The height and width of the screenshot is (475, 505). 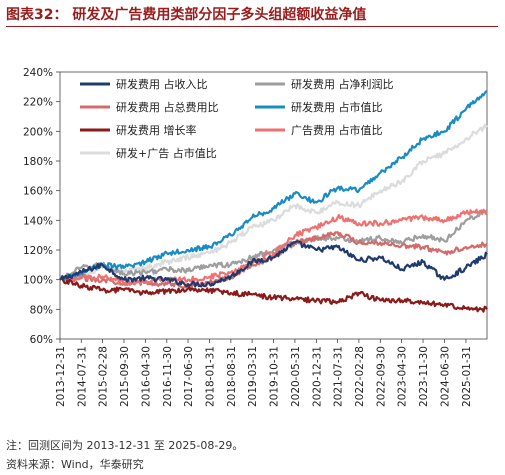 I want to click on legend-label: 研发费用 占总费用比, so click(x=167, y=107).